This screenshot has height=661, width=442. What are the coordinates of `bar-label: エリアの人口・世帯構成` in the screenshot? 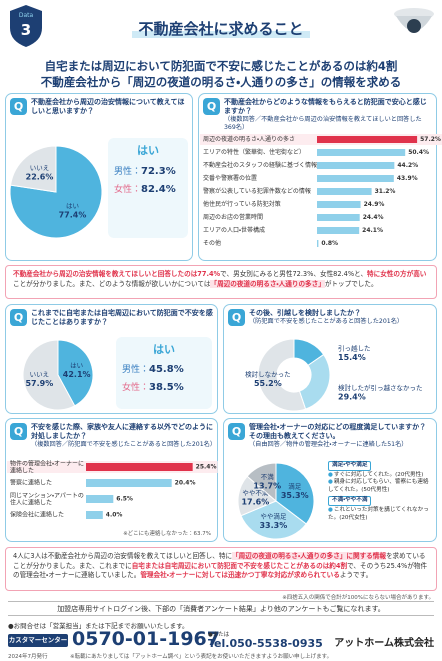 It's located at (234, 230).